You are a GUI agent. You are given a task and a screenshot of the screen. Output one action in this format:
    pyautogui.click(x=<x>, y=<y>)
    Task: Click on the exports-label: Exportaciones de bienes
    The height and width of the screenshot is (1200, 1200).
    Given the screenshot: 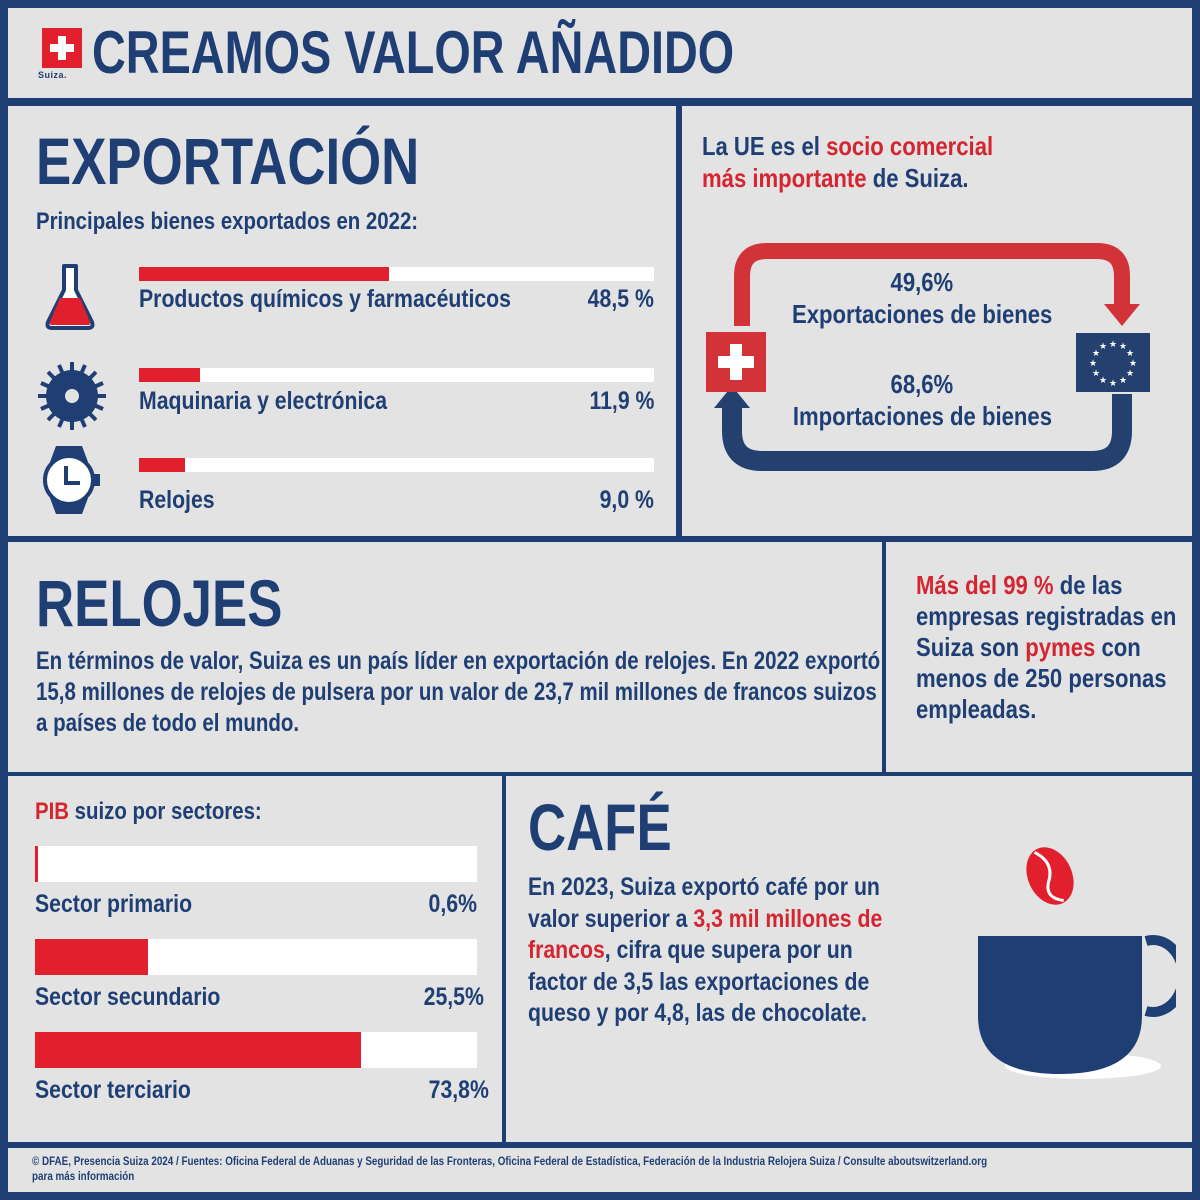 What is the action you would take?
    pyautogui.click(x=922, y=314)
    